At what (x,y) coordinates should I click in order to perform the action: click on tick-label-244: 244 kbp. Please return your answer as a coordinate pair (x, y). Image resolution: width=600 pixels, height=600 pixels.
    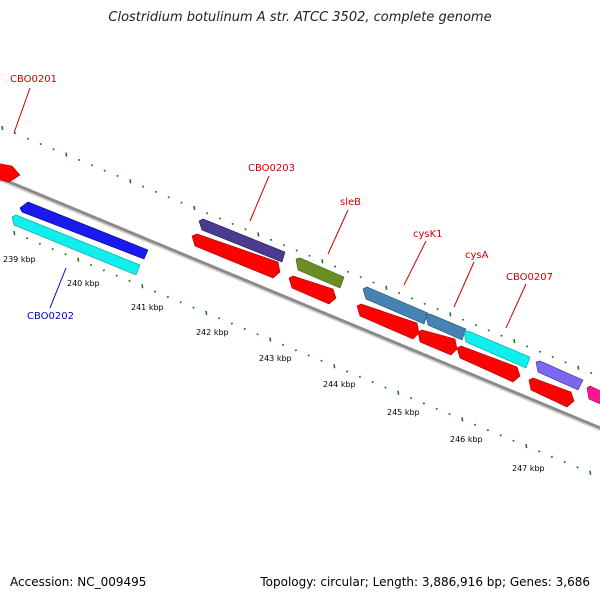
    Looking at the image, I should click on (339, 384).